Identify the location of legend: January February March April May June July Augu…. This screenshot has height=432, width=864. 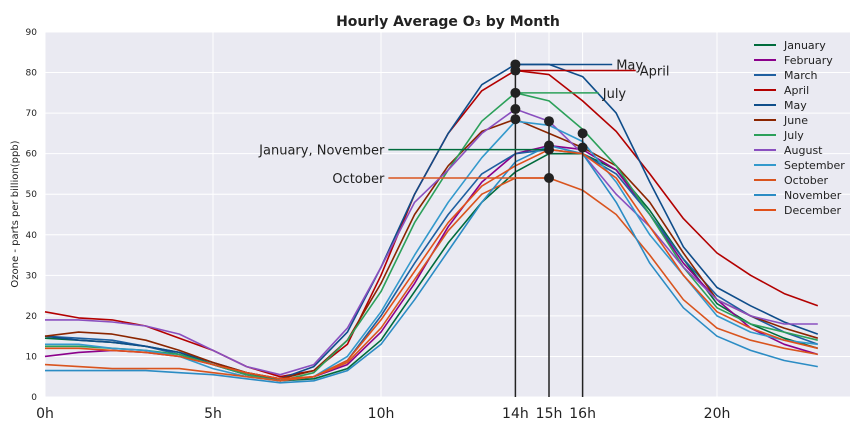
(799, 128).